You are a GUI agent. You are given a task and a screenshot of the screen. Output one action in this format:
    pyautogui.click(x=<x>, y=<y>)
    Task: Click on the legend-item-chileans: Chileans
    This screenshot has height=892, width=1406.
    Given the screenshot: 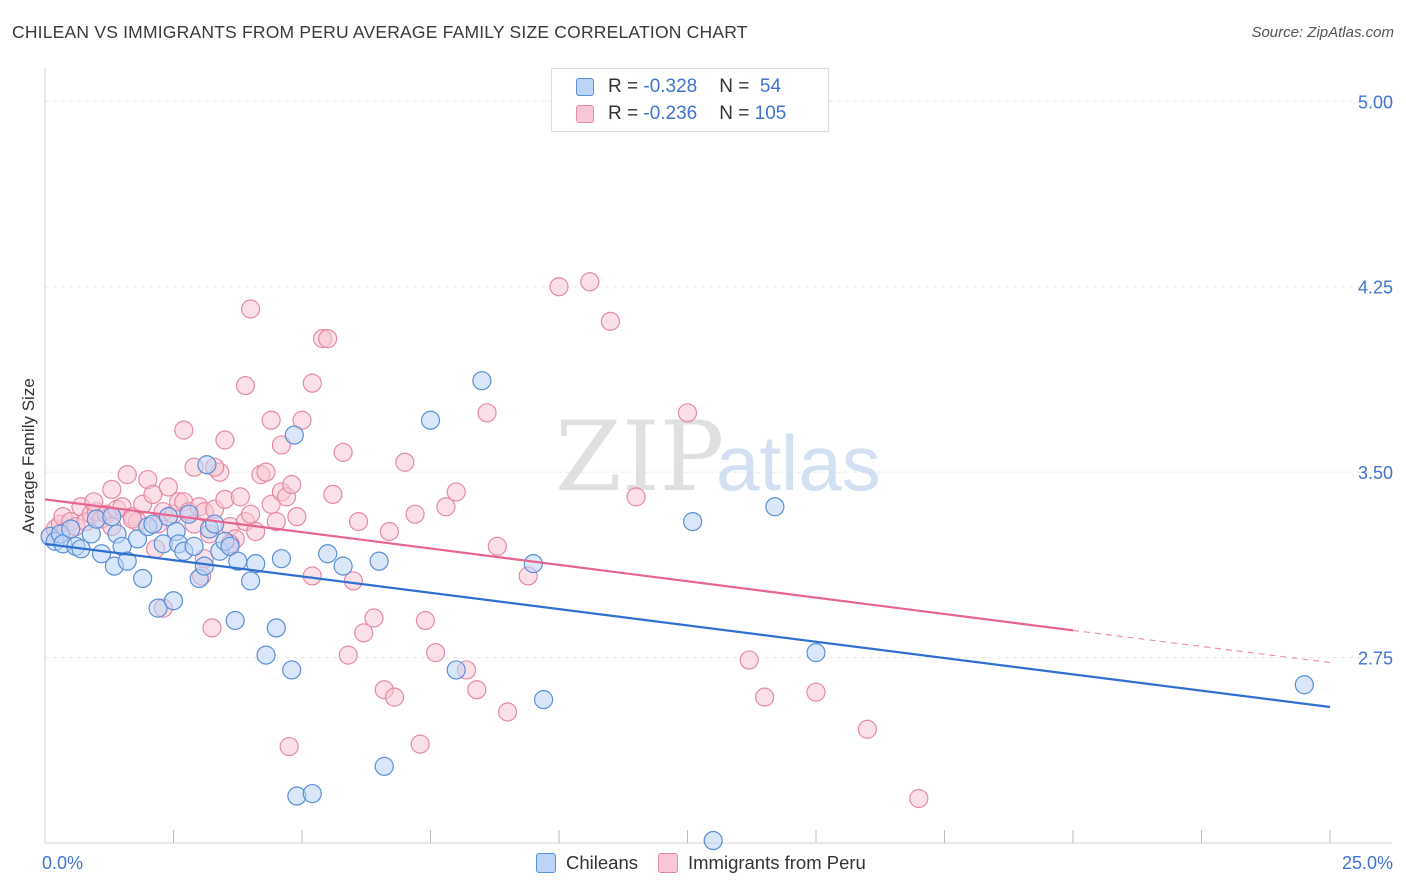 What is the action you would take?
    pyautogui.click(x=587, y=863)
    